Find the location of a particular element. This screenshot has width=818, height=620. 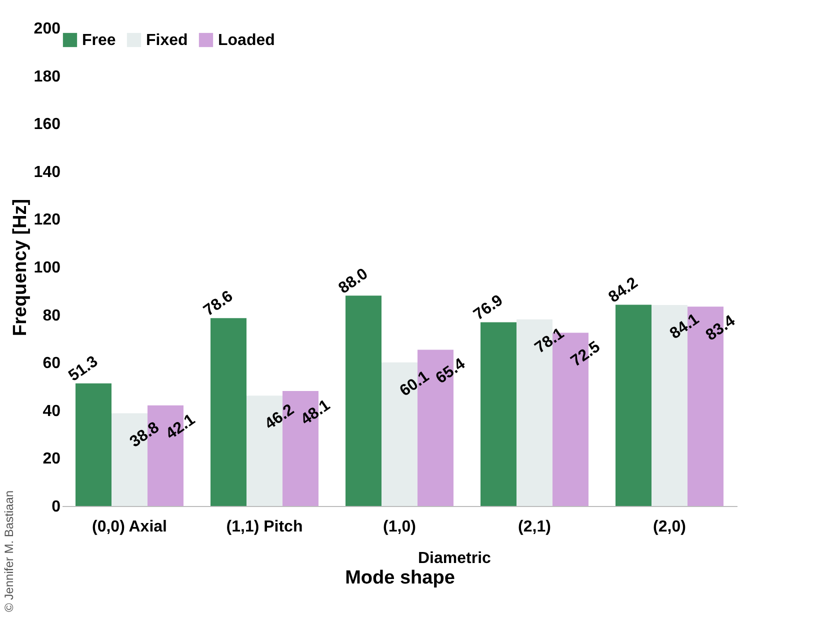

text: 72.5 is located at coordinates (586, 354).